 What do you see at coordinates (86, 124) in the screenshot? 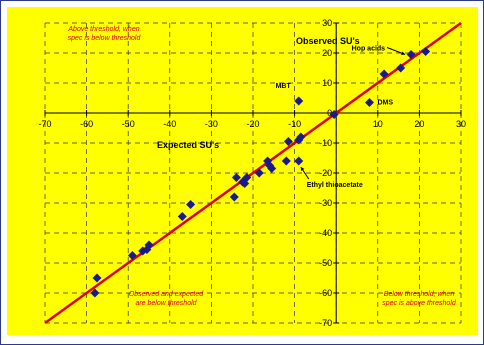
I see `x-tick-label: -60` at bounding box center [86, 124].